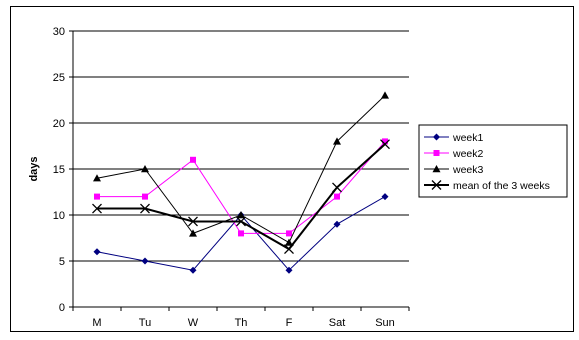  I want to click on data-point-s1-Th, so click(241, 233).